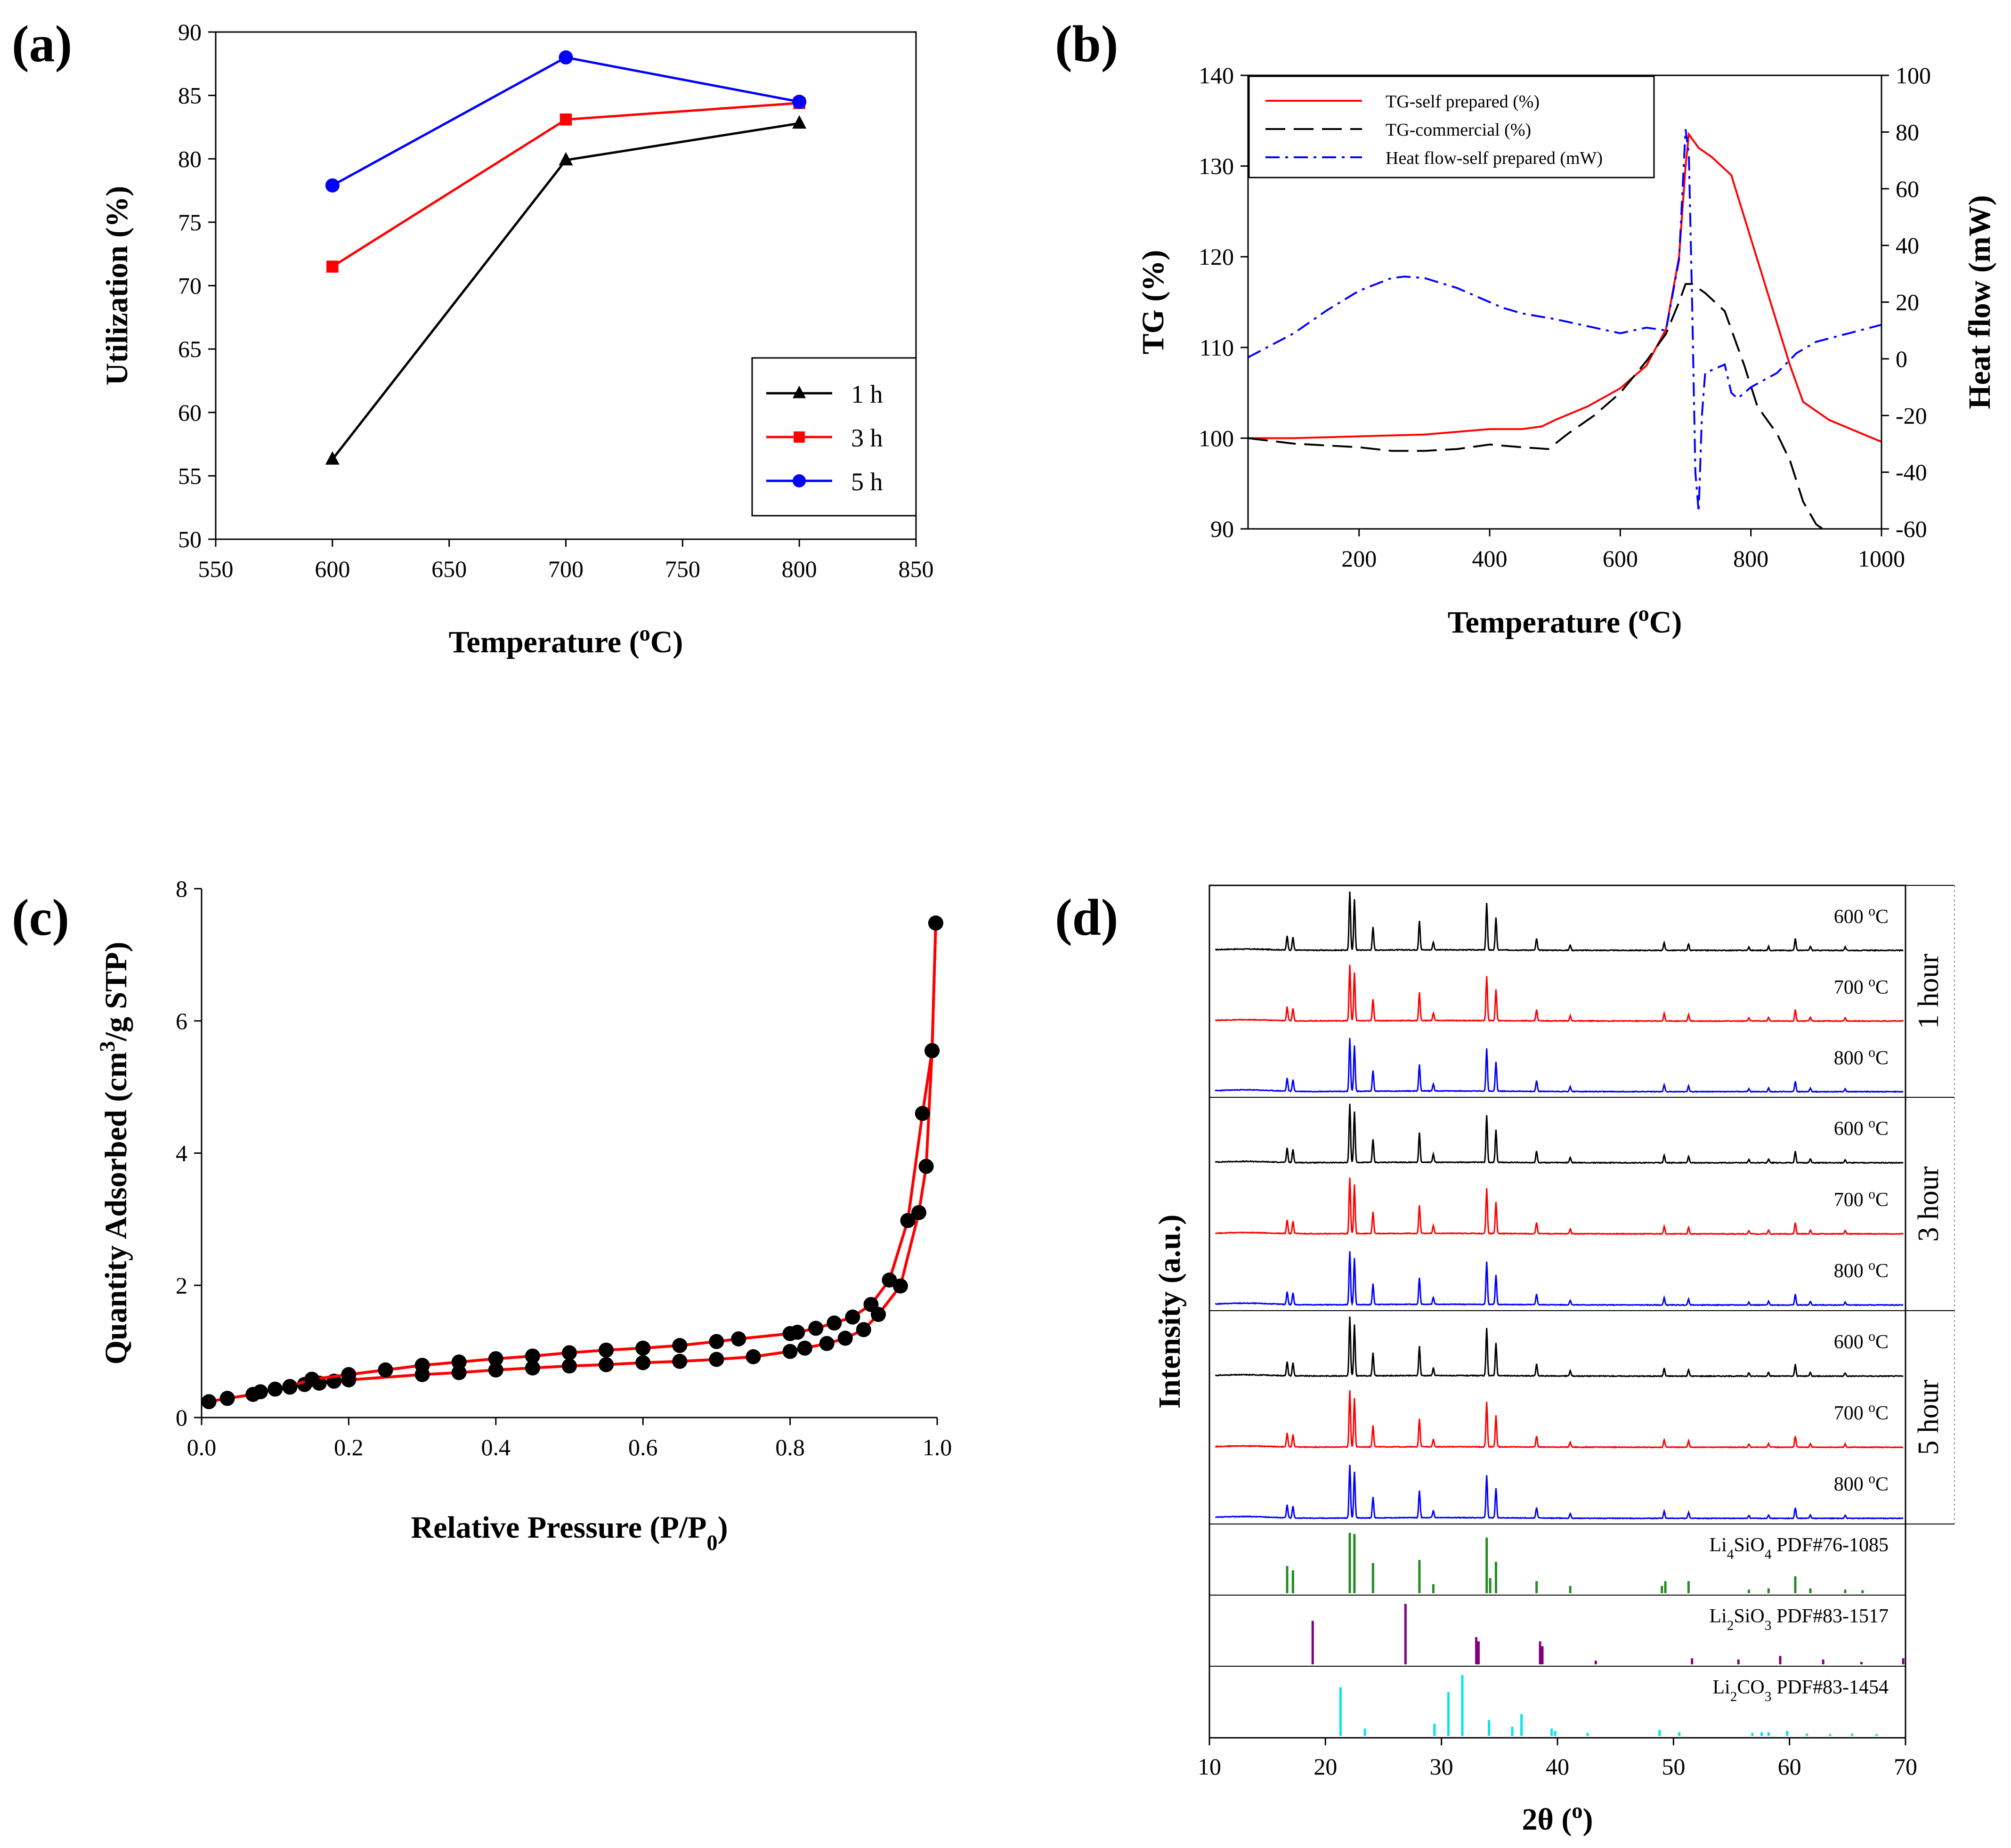 This screenshot has width=2011, height=1848. I want to click on trace-label: 600 oC, so click(1862, 1341).